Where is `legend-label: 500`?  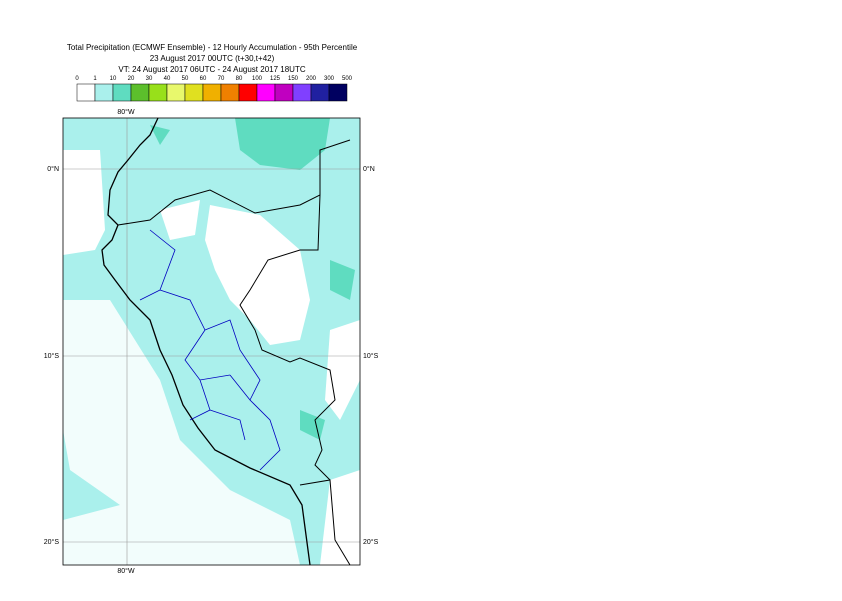
legend-label: 500 is located at coordinates (347, 79).